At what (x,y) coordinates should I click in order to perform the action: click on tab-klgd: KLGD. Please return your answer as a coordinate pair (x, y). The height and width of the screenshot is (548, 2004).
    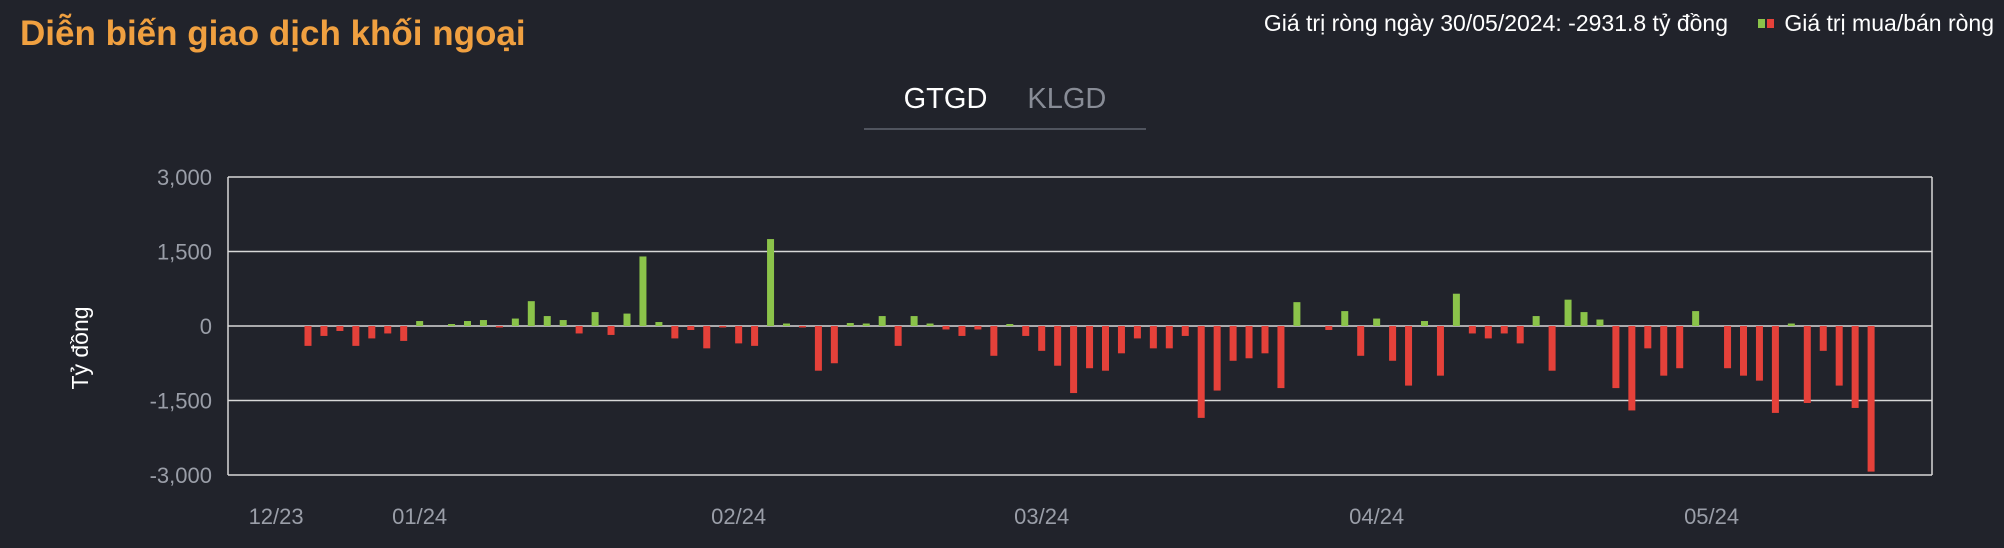
    Looking at the image, I should click on (1067, 99).